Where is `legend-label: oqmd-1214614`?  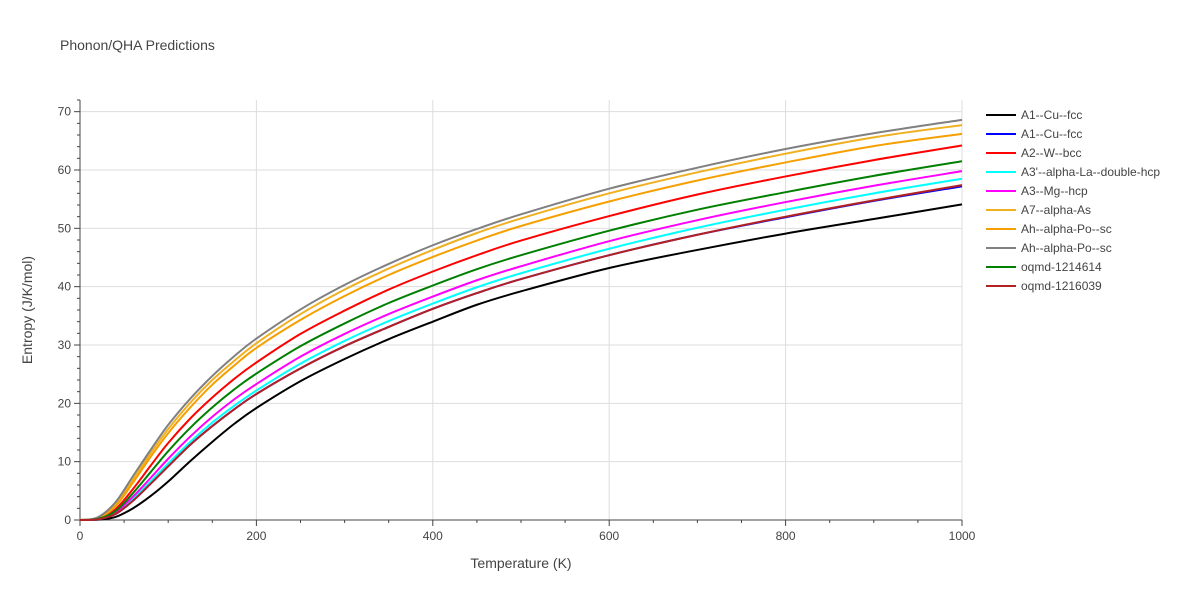 legend-label: oqmd-1214614 is located at coordinates (1061, 267).